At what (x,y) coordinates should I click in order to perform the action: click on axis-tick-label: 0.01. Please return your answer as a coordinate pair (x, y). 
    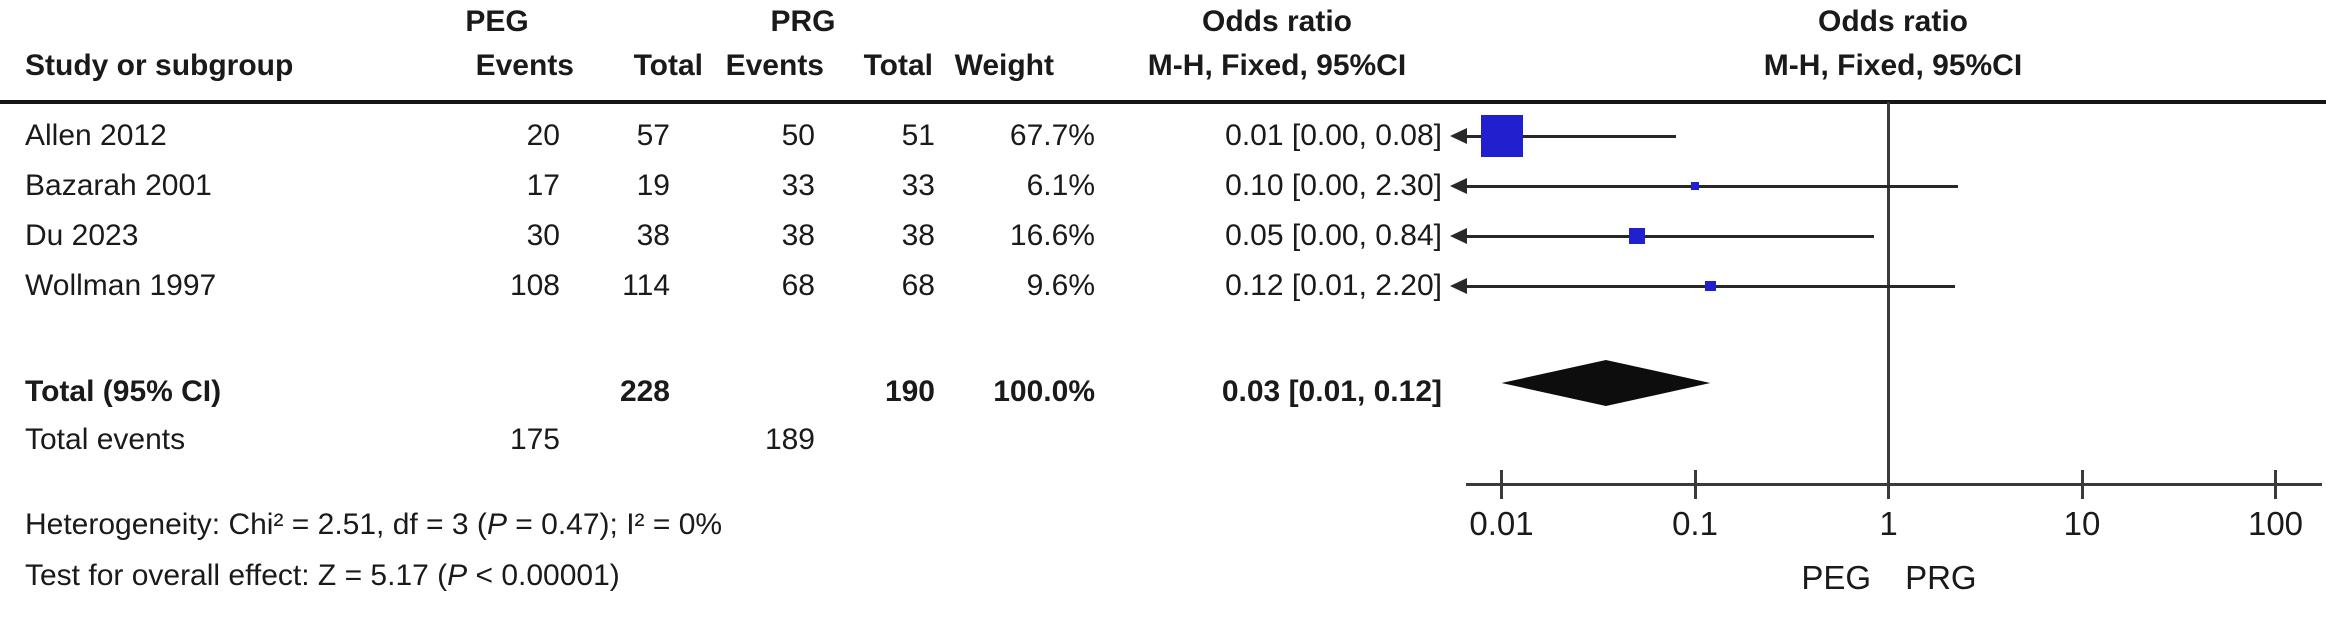
    Looking at the image, I should click on (1501, 523).